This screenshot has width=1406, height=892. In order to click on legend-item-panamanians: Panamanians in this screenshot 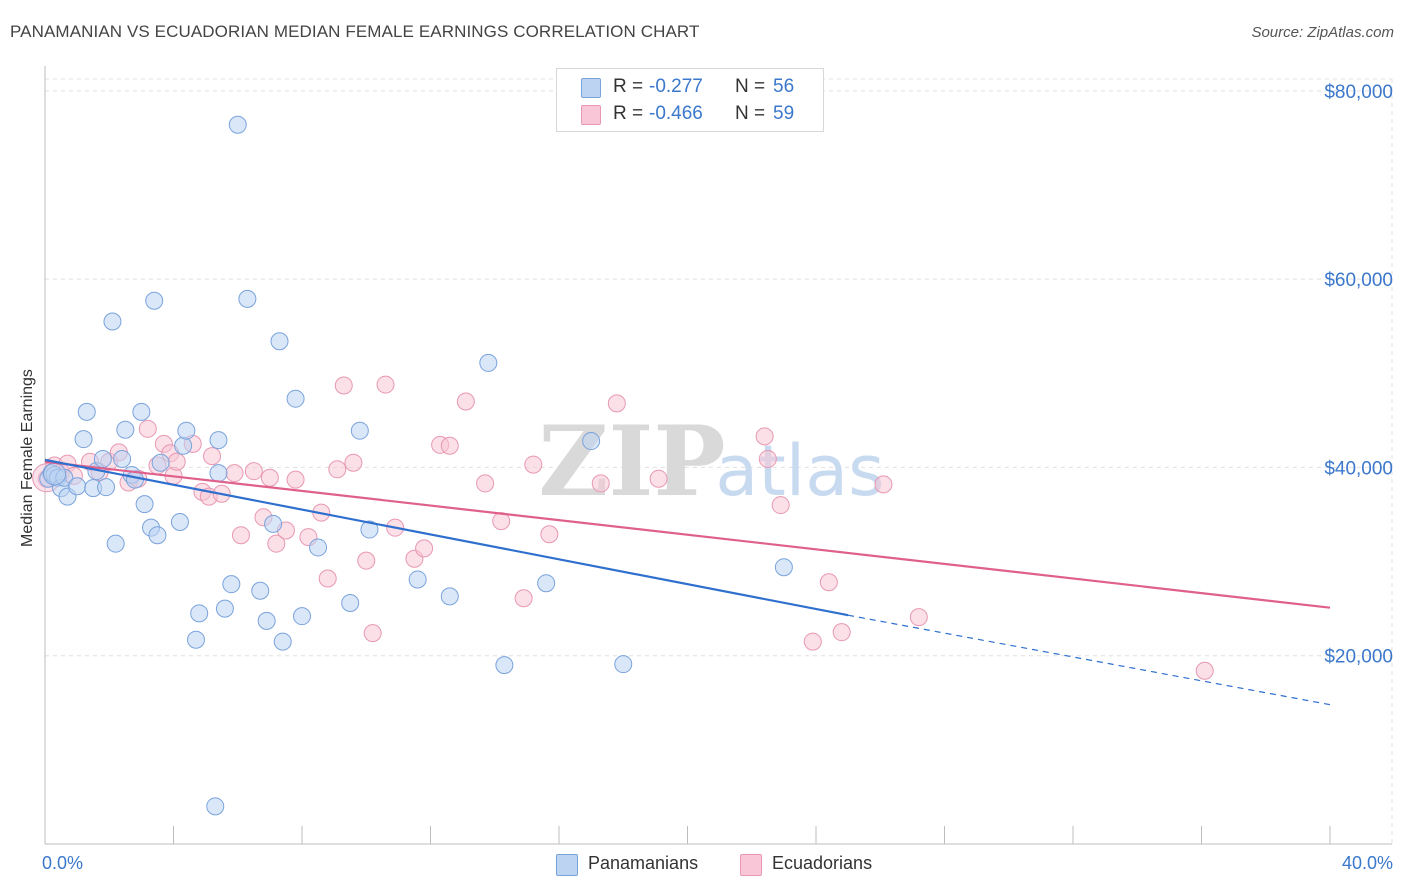, I will do `click(641, 864)`.